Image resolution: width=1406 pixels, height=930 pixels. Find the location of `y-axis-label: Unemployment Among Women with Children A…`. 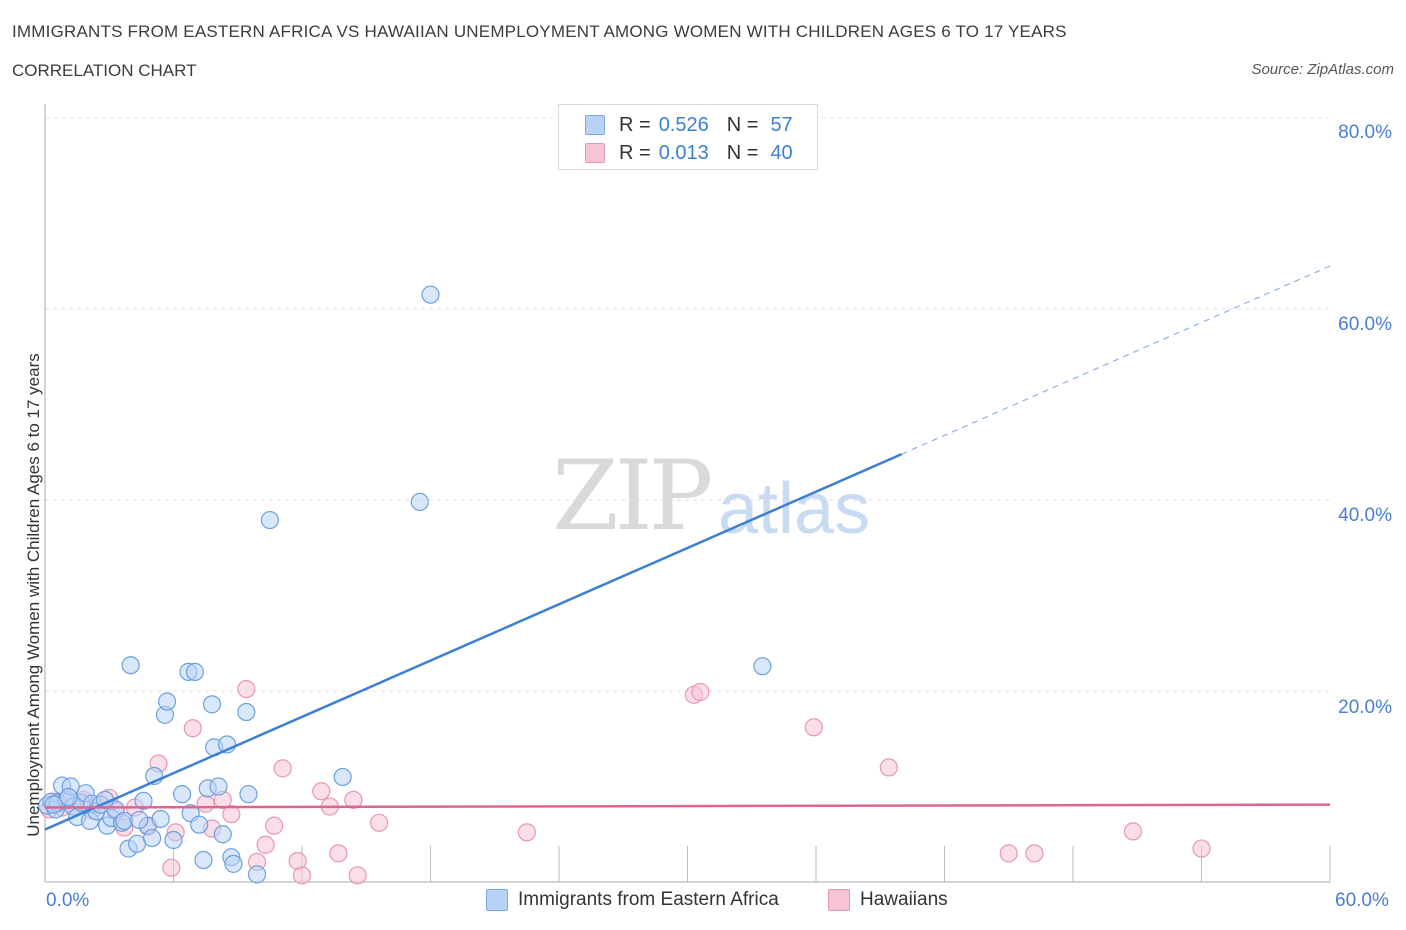

y-axis-label: Unemployment Among Women with Children A… is located at coordinates (33, 595).